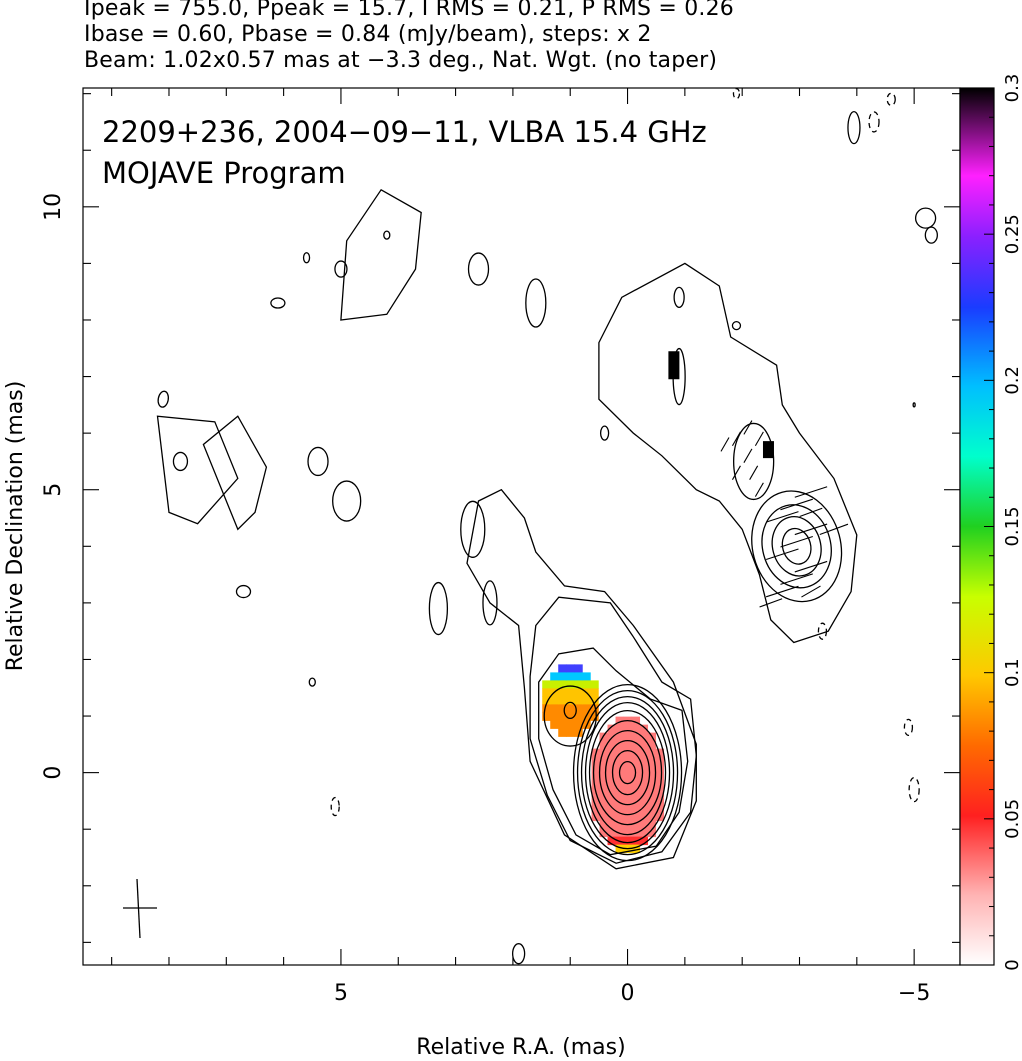 Image resolution: width=1022 pixels, height=1061 pixels. What do you see at coordinates (140, 908) in the screenshot?
I see `beam-cross` at bounding box center [140, 908].